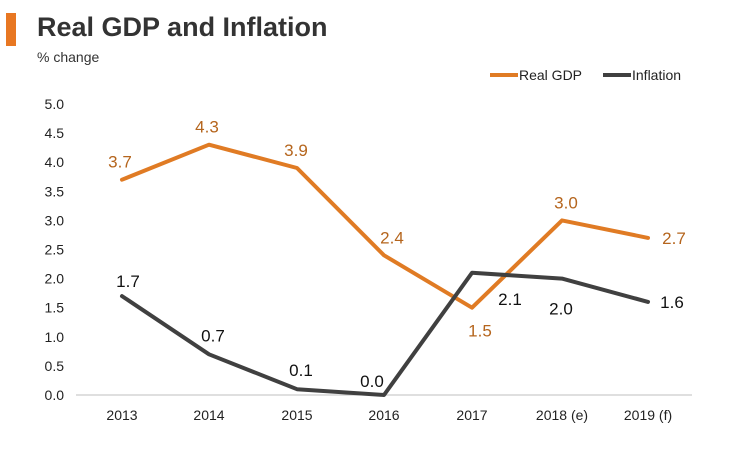 This screenshot has width=750, height=451. Describe the element at coordinates (55, 220) in the screenshot. I see `y-tick-label: 3.0` at that location.